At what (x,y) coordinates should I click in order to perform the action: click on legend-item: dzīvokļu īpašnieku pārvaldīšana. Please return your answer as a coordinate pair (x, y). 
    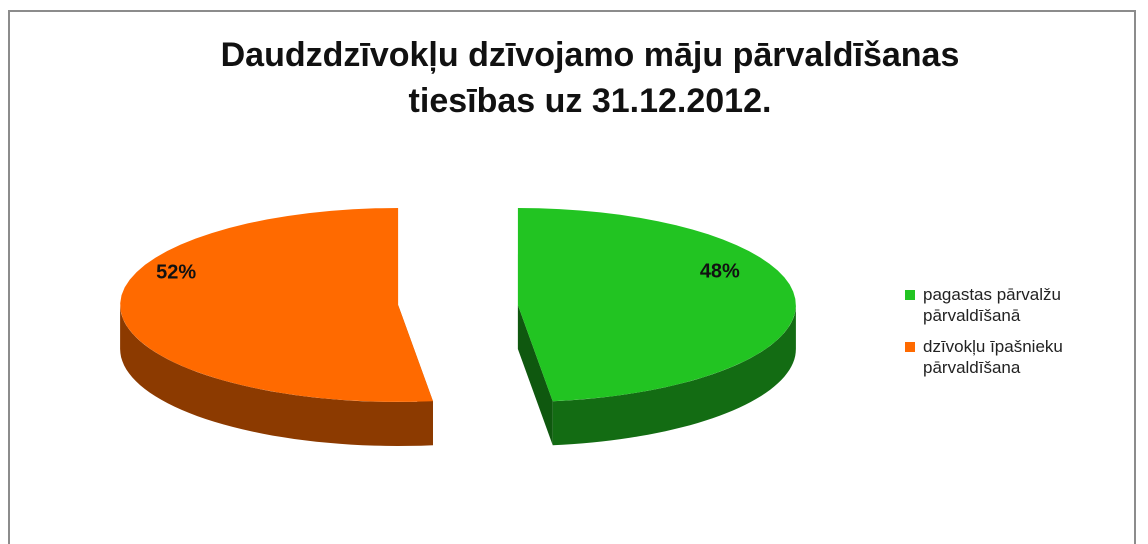
    Looking at the image, I should click on (1005, 357).